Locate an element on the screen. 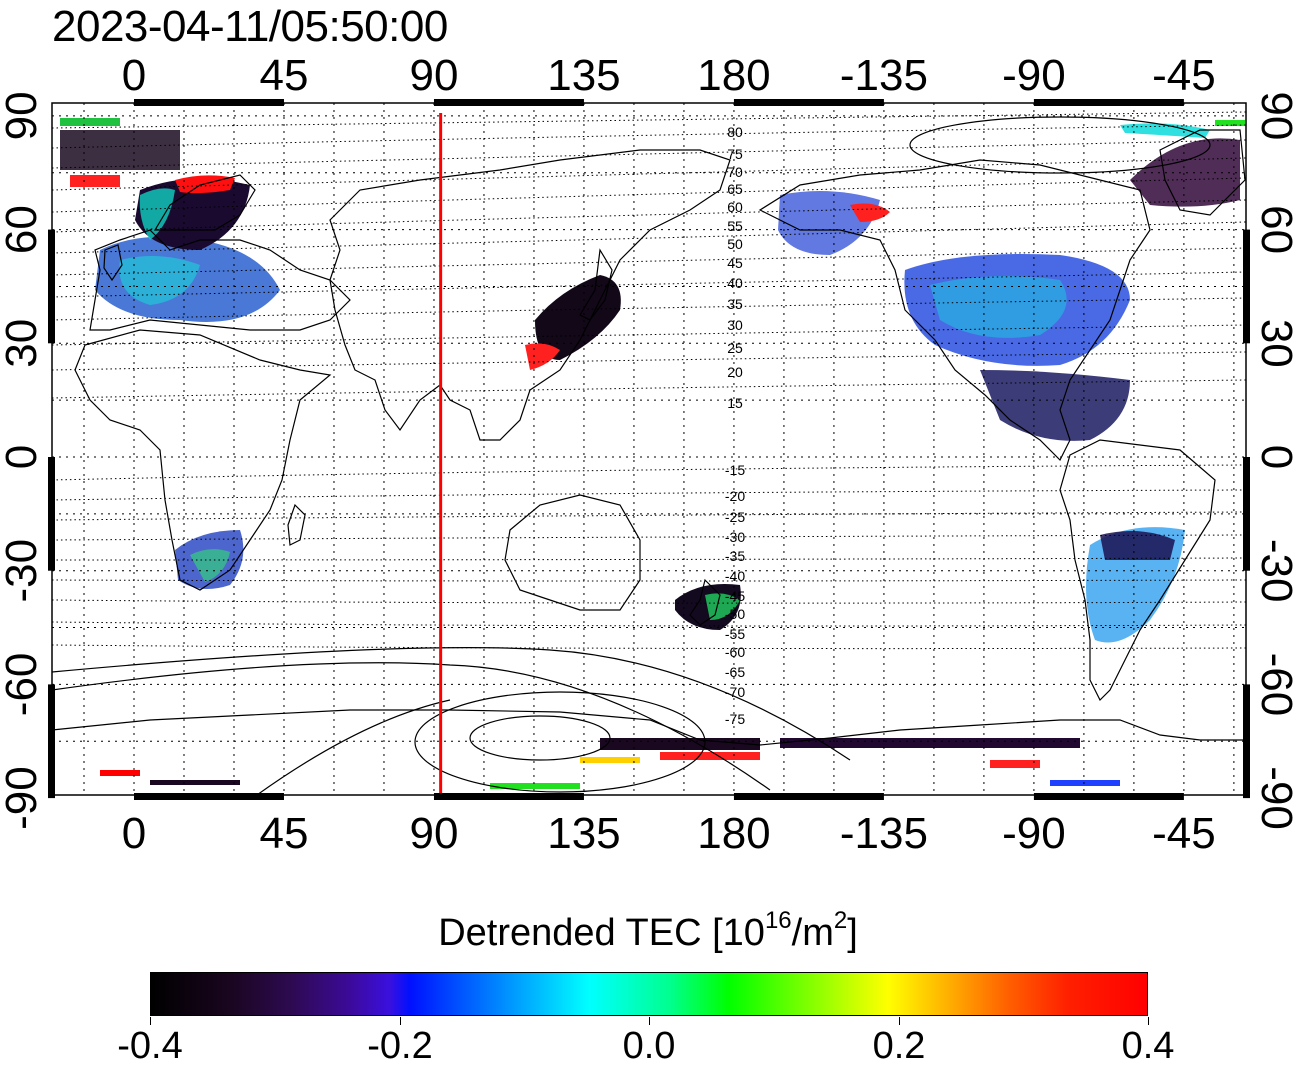 This screenshot has height=1067, width=1296. bottom-longitude-label: 180 is located at coordinates (733, 833).